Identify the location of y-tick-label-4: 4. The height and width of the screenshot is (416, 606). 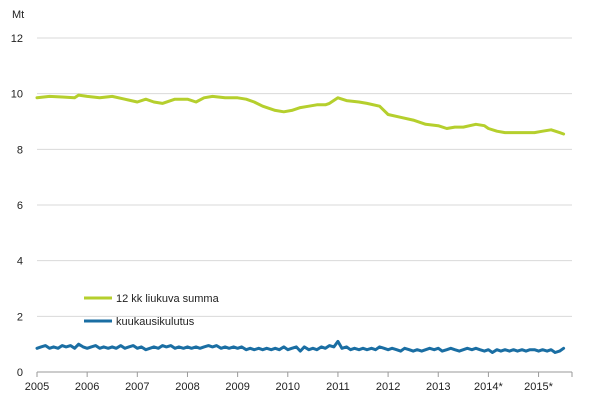
(20, 262).